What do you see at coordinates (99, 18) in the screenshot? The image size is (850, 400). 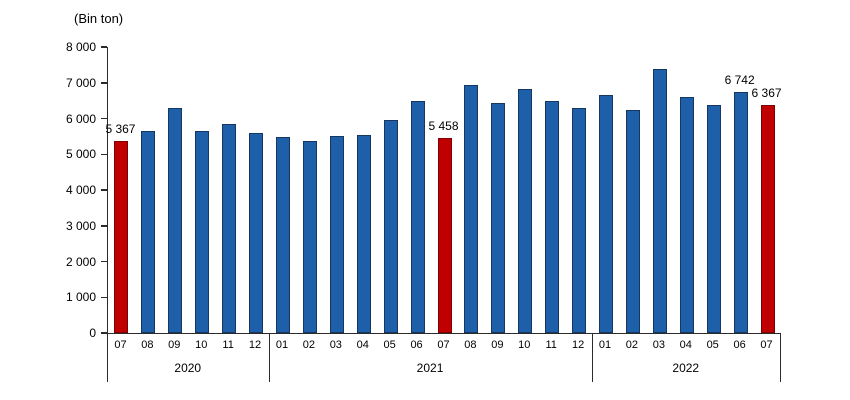 I see `unit-label: (Bin ton)` at bounding box center [99, 18].